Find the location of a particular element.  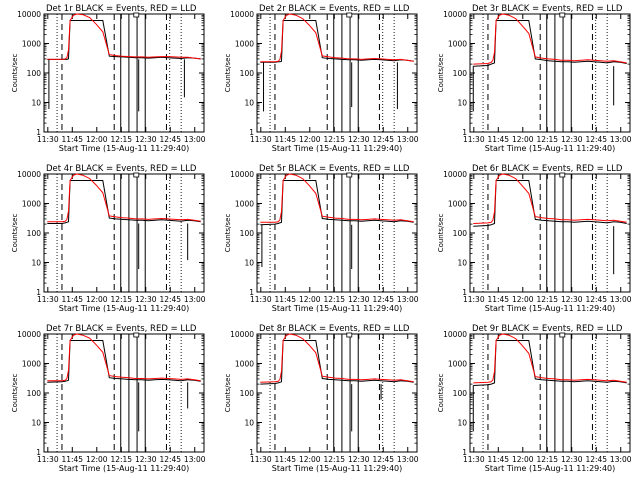

panel-title: Det 2r BLACK = Events, RED = LLD is located at coordinates (334, 9).